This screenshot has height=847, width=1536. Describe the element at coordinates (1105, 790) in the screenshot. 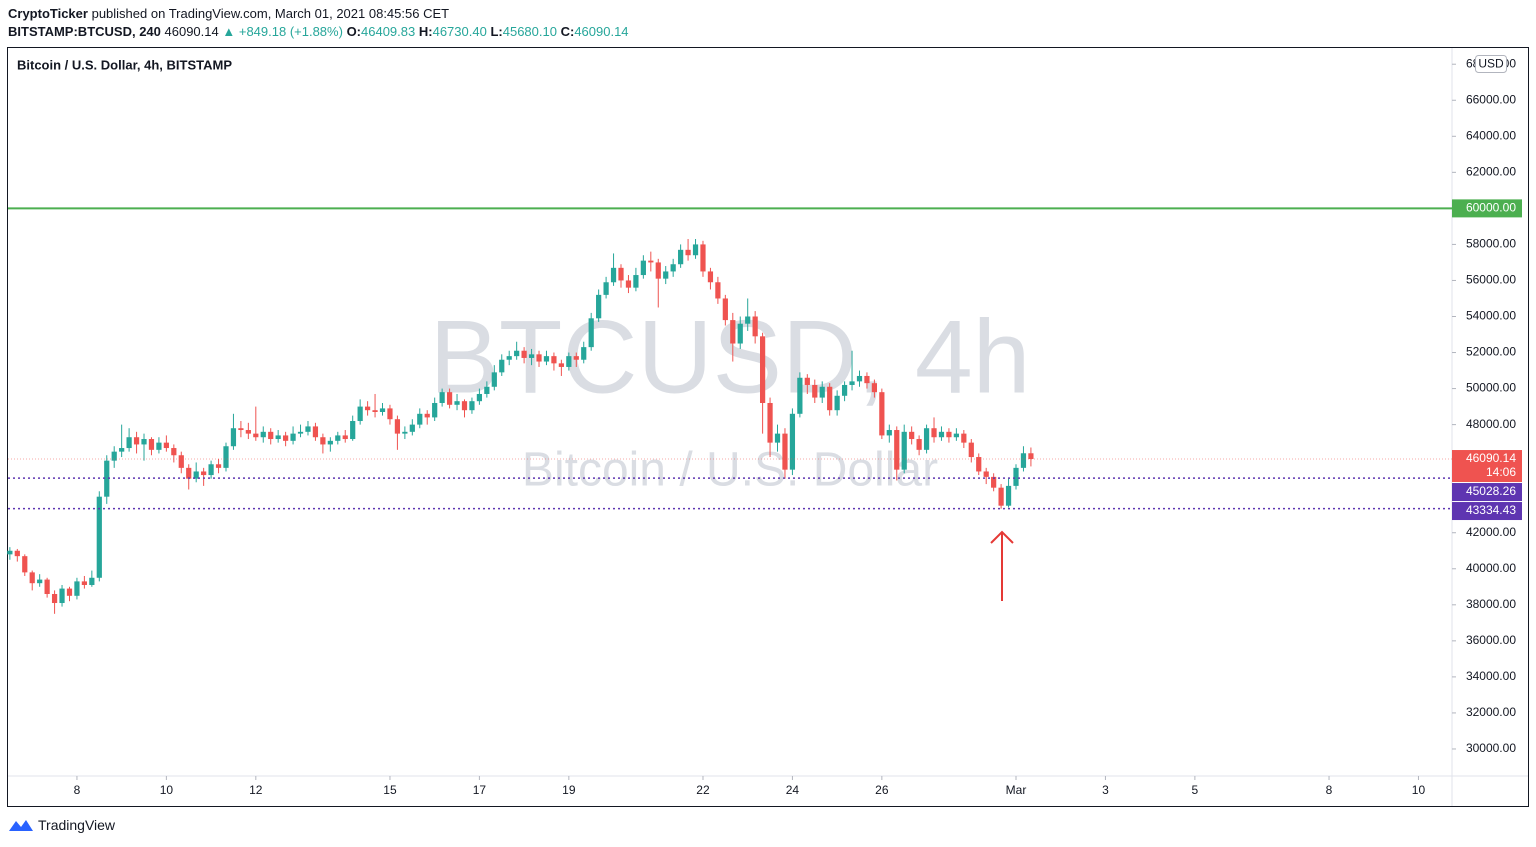

I see `x-tick-label: 3` at that location.